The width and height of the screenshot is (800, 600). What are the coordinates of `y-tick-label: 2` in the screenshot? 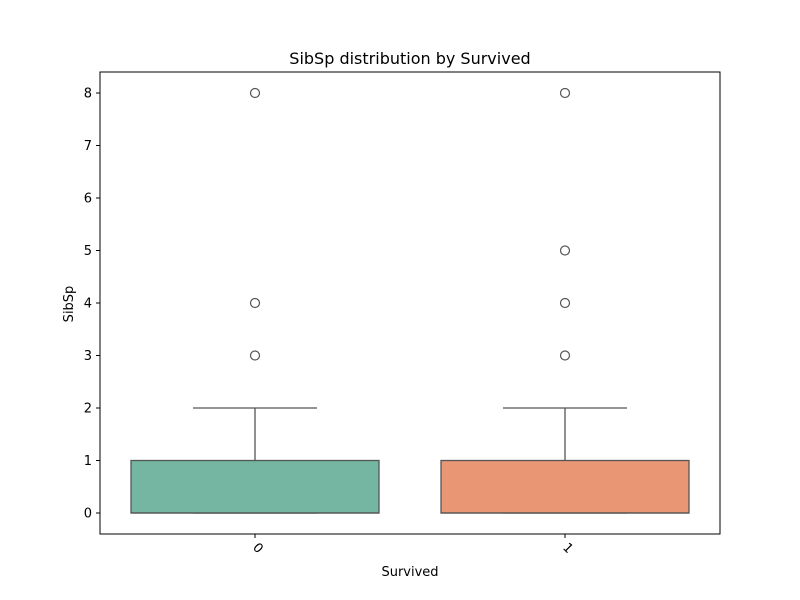 It's located at (88, 409).